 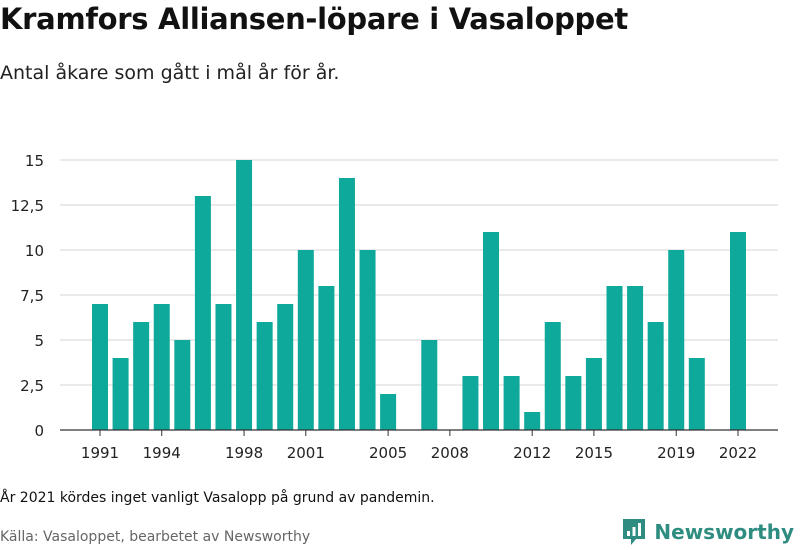 I want to click on bar-1992, so click(x=120, y=394).